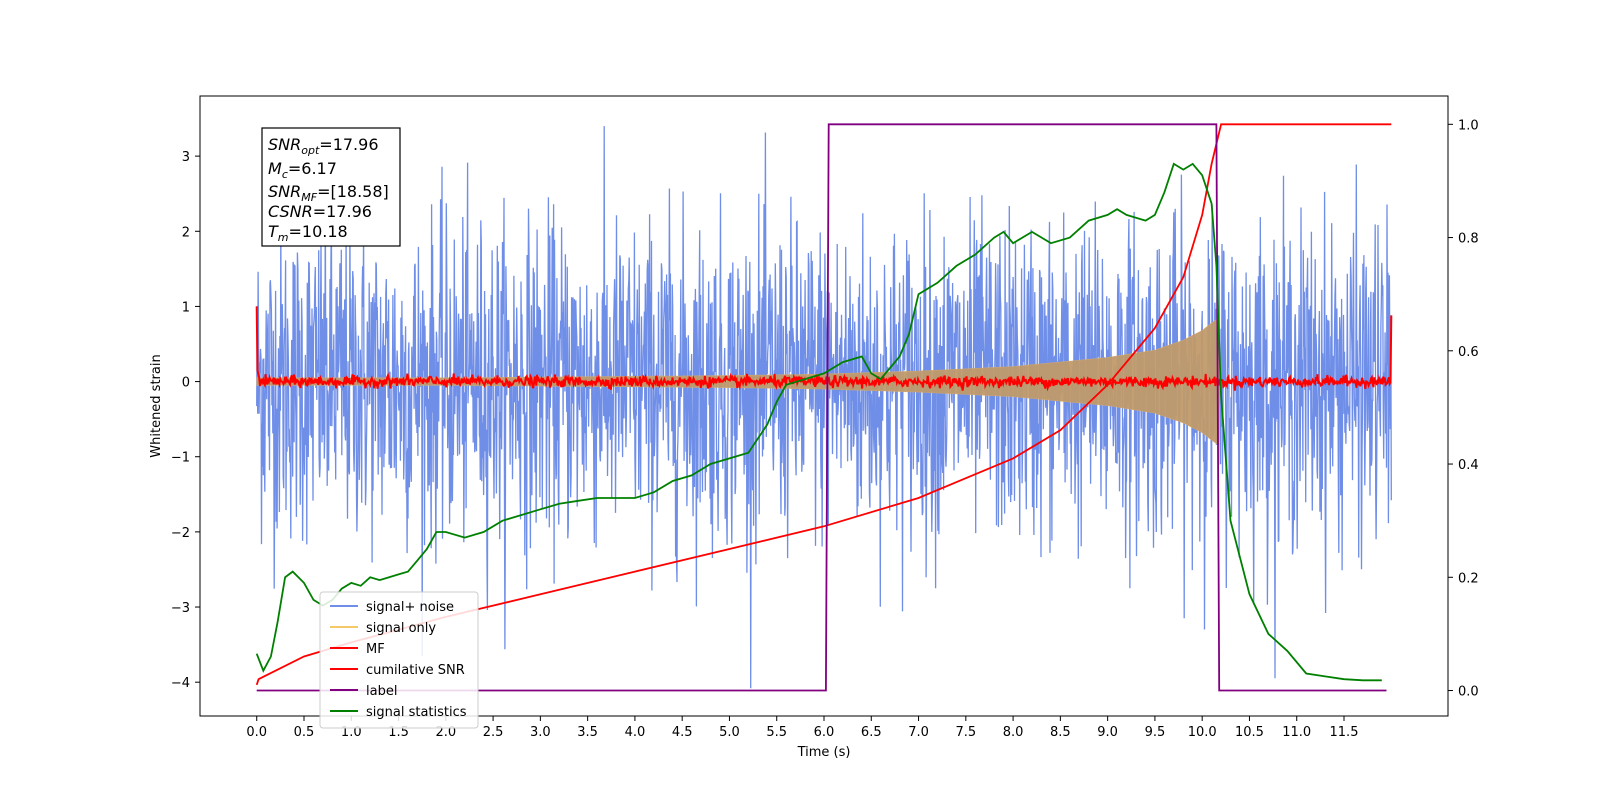 Image resolution: width=1600 pixels, height=800 pixels. What do you see at coordinates (824, 732) in the screenshot?
I see `x-tick-label: 6.0` at bounding box center [824, 732].